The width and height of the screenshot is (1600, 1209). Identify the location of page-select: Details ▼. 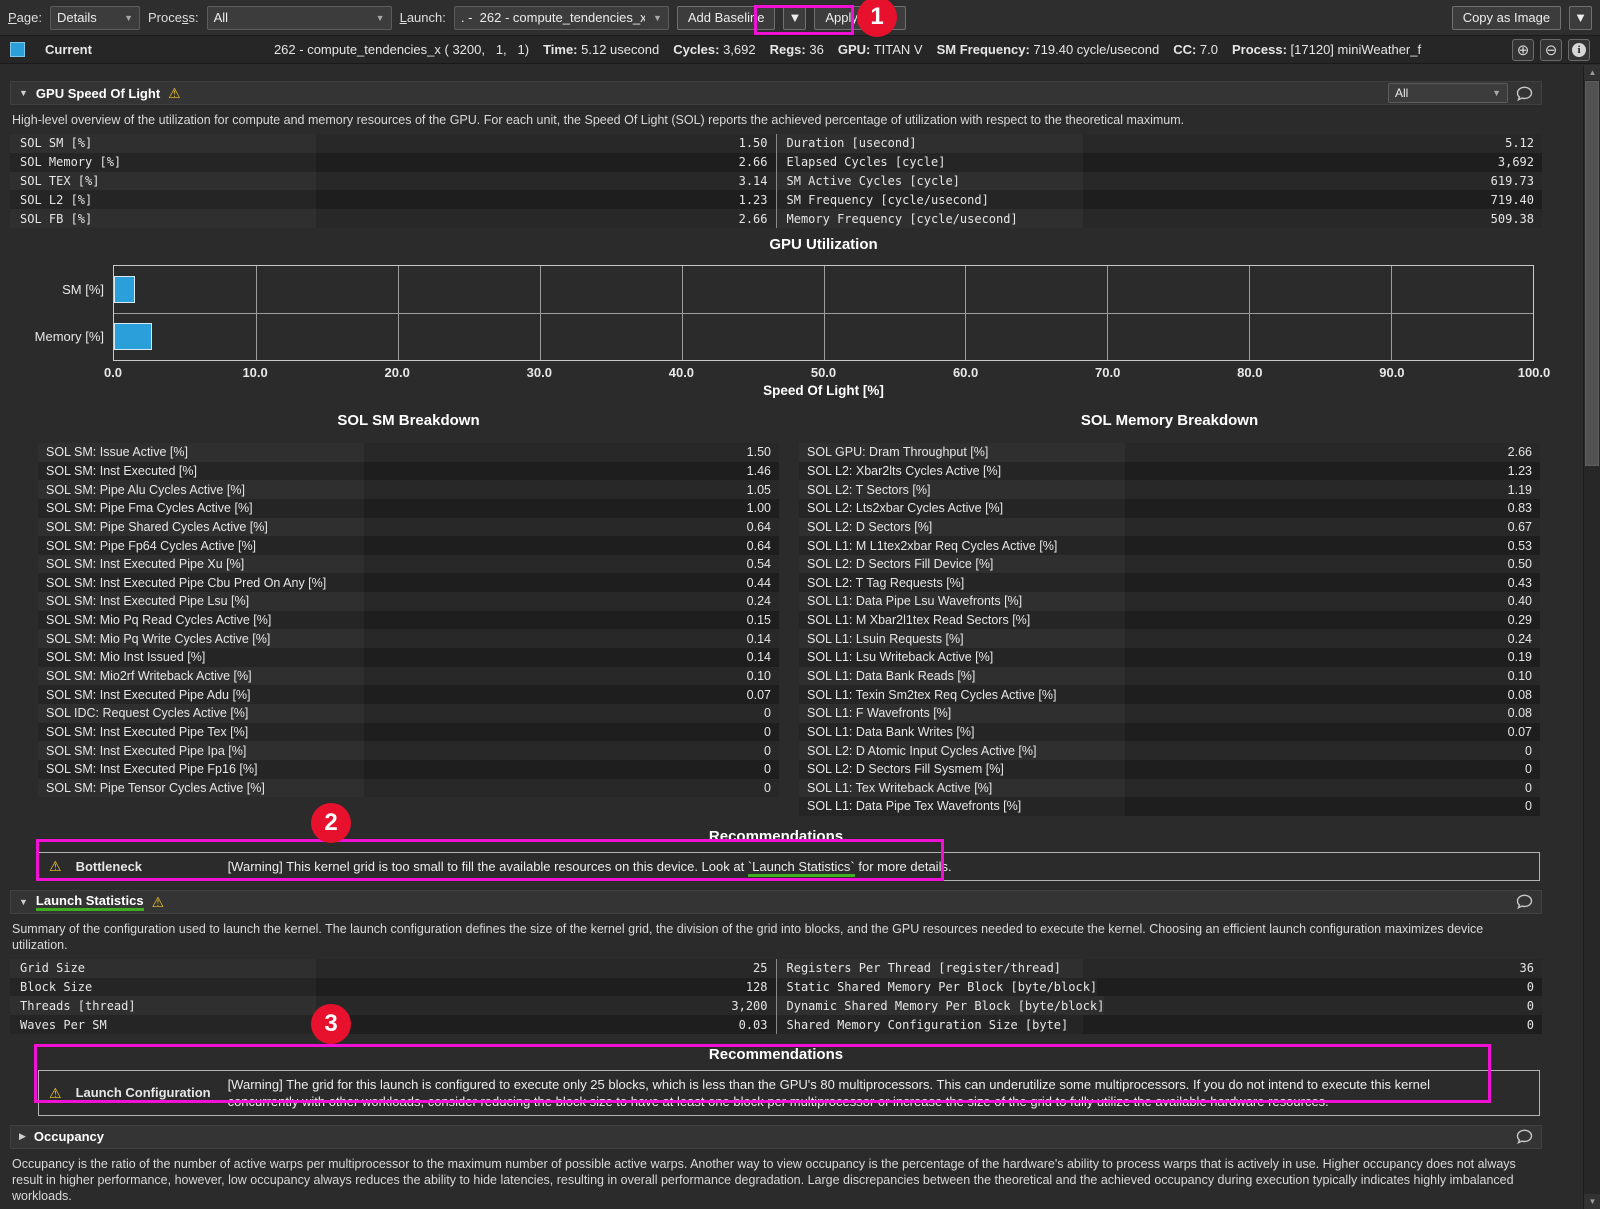
(94, 17).